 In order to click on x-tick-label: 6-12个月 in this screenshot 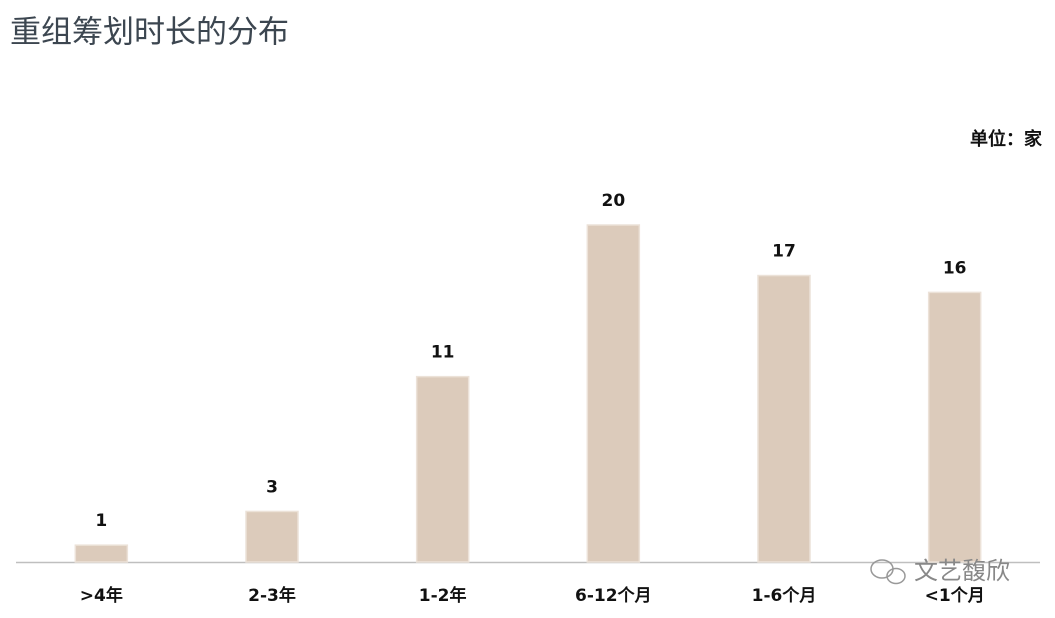, I will do `click(613, 595)`.